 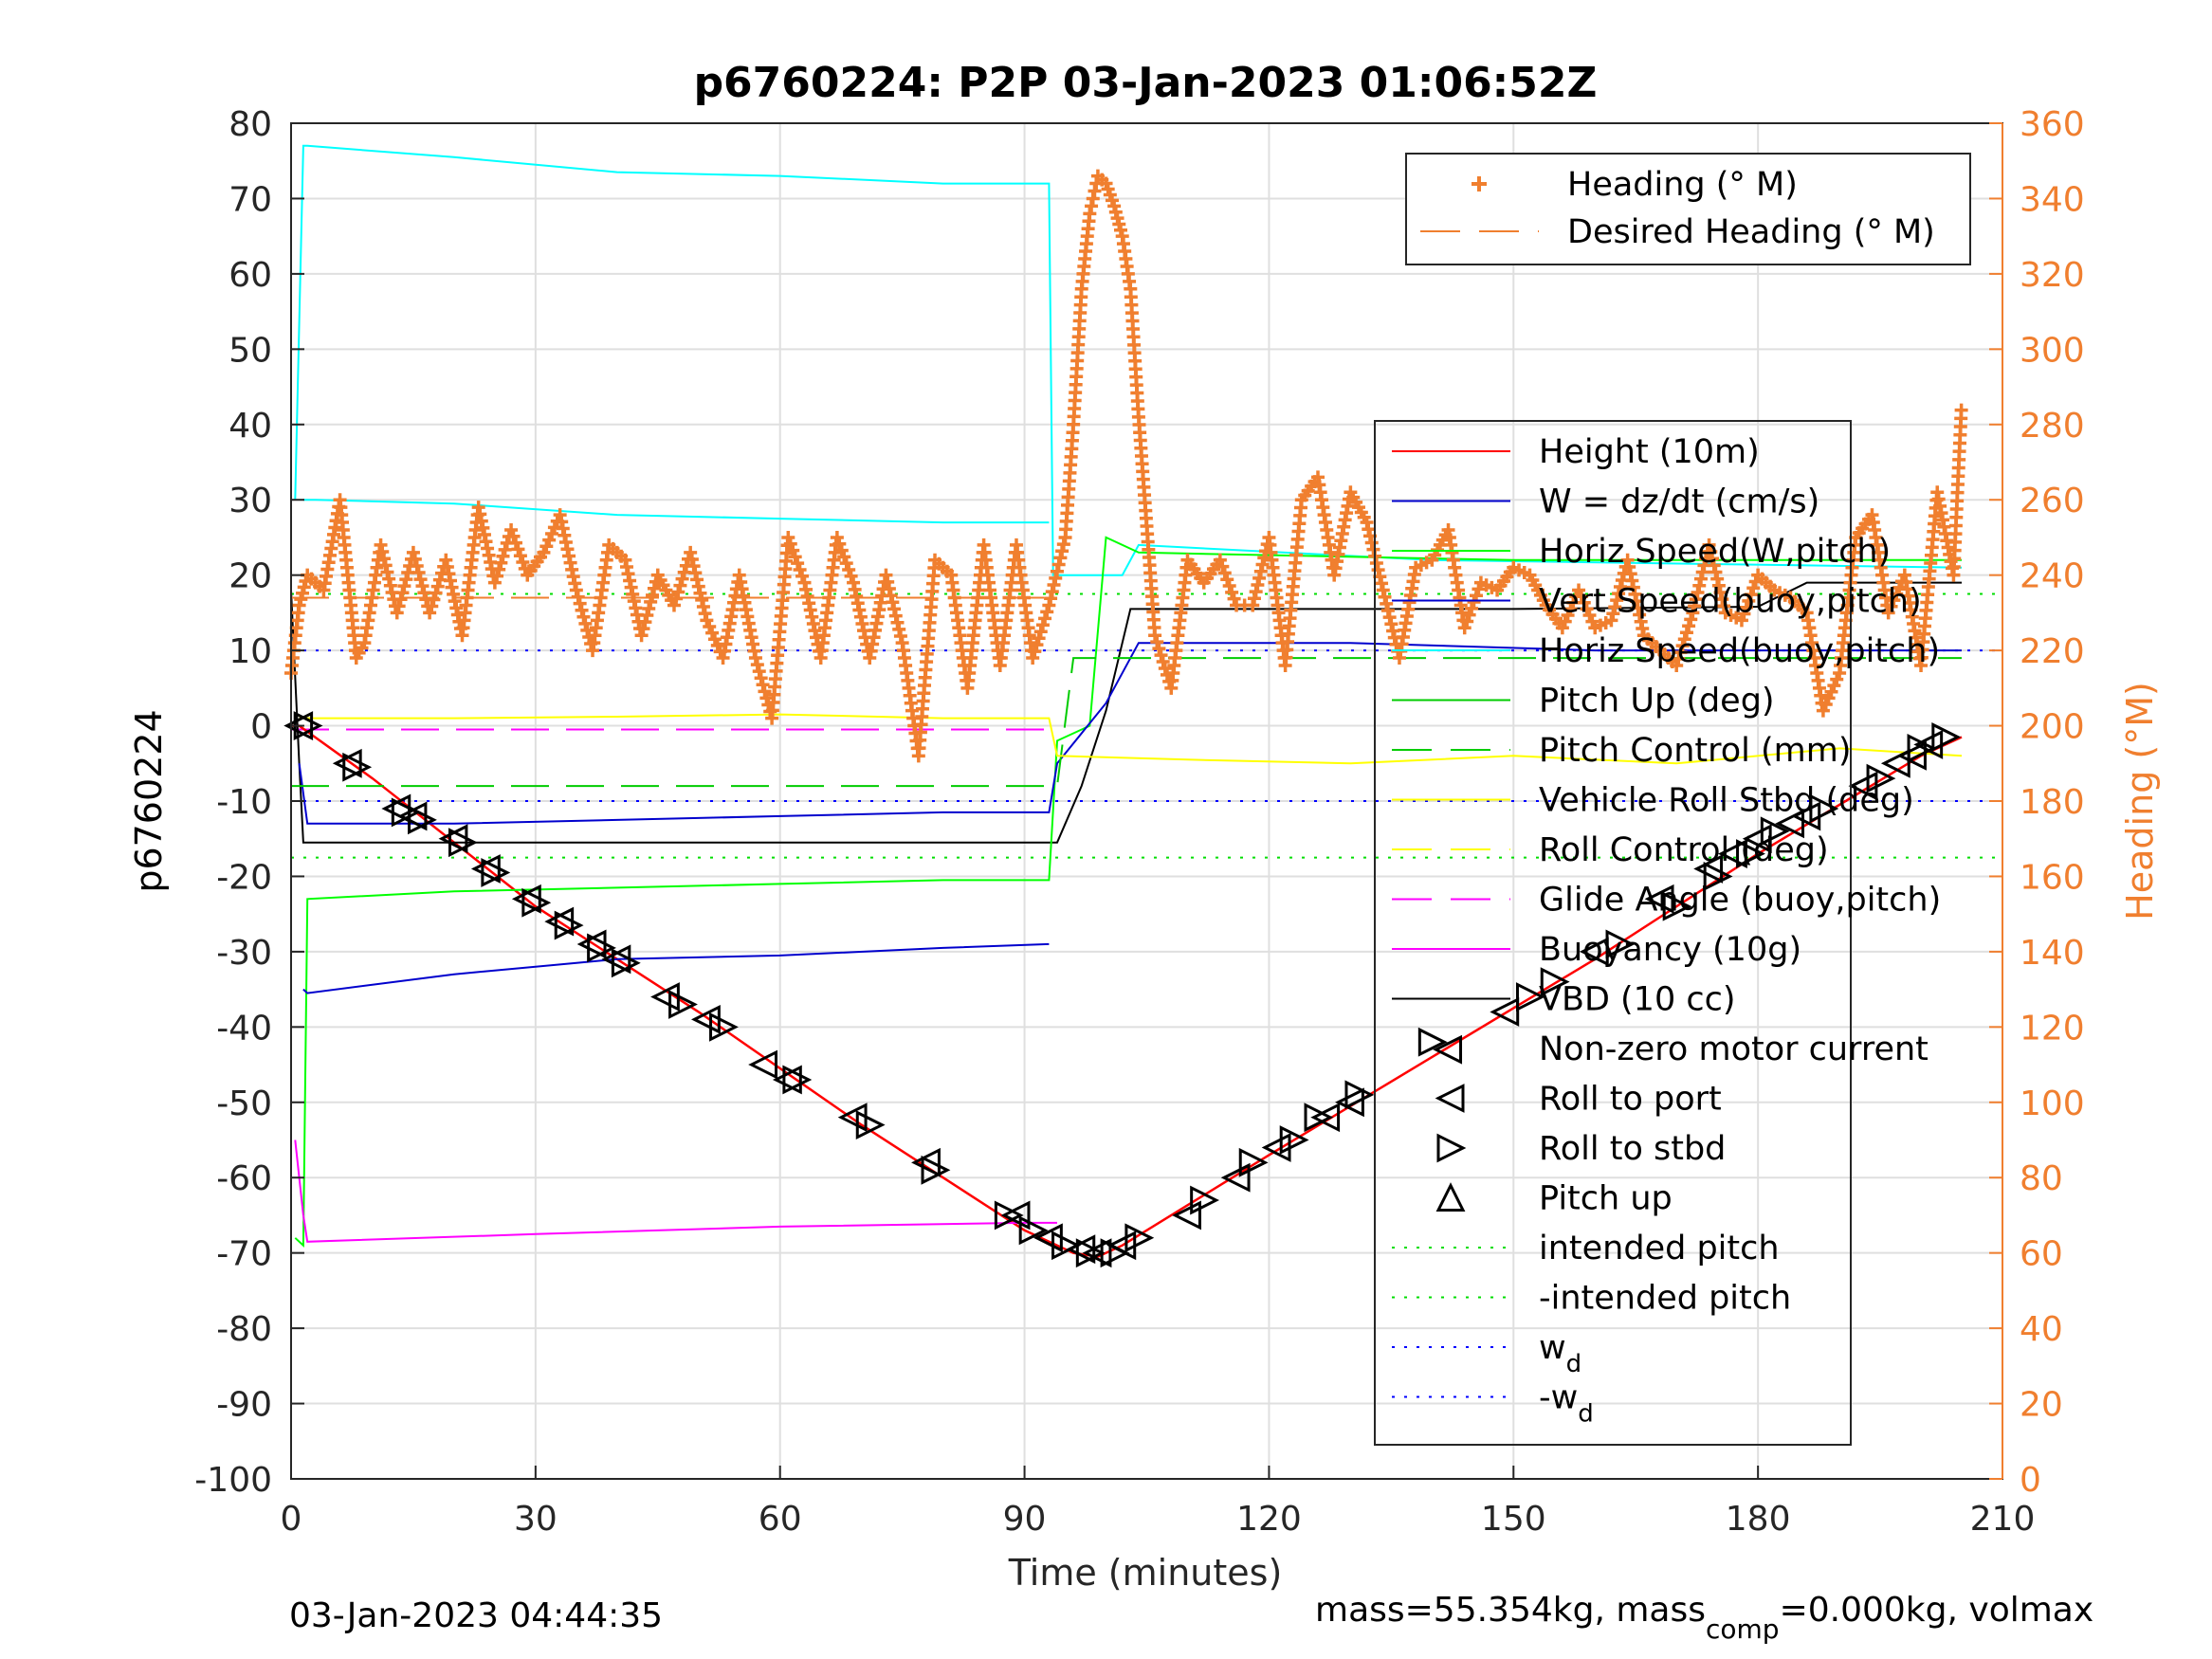 I want to click on legend-label: intended pitch, so click(x=1659, y=1248).